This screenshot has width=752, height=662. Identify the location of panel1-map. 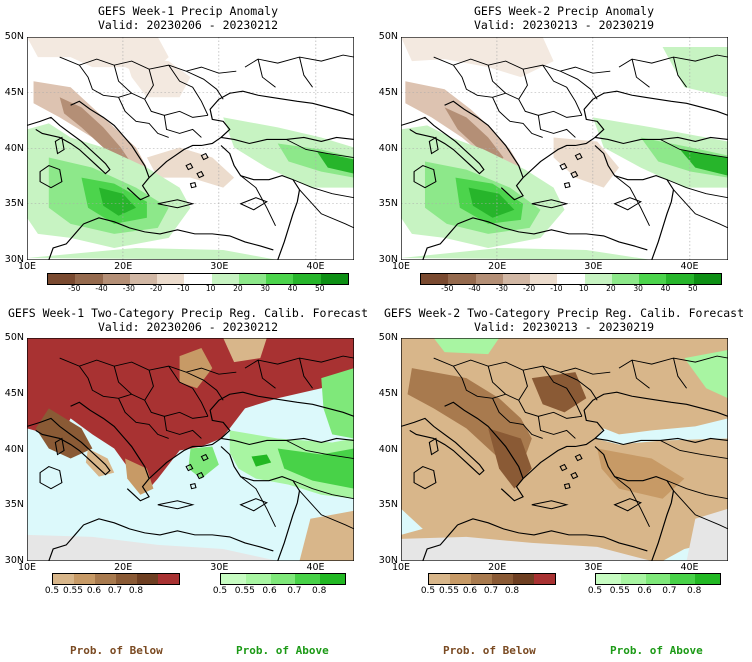
(190, 148).